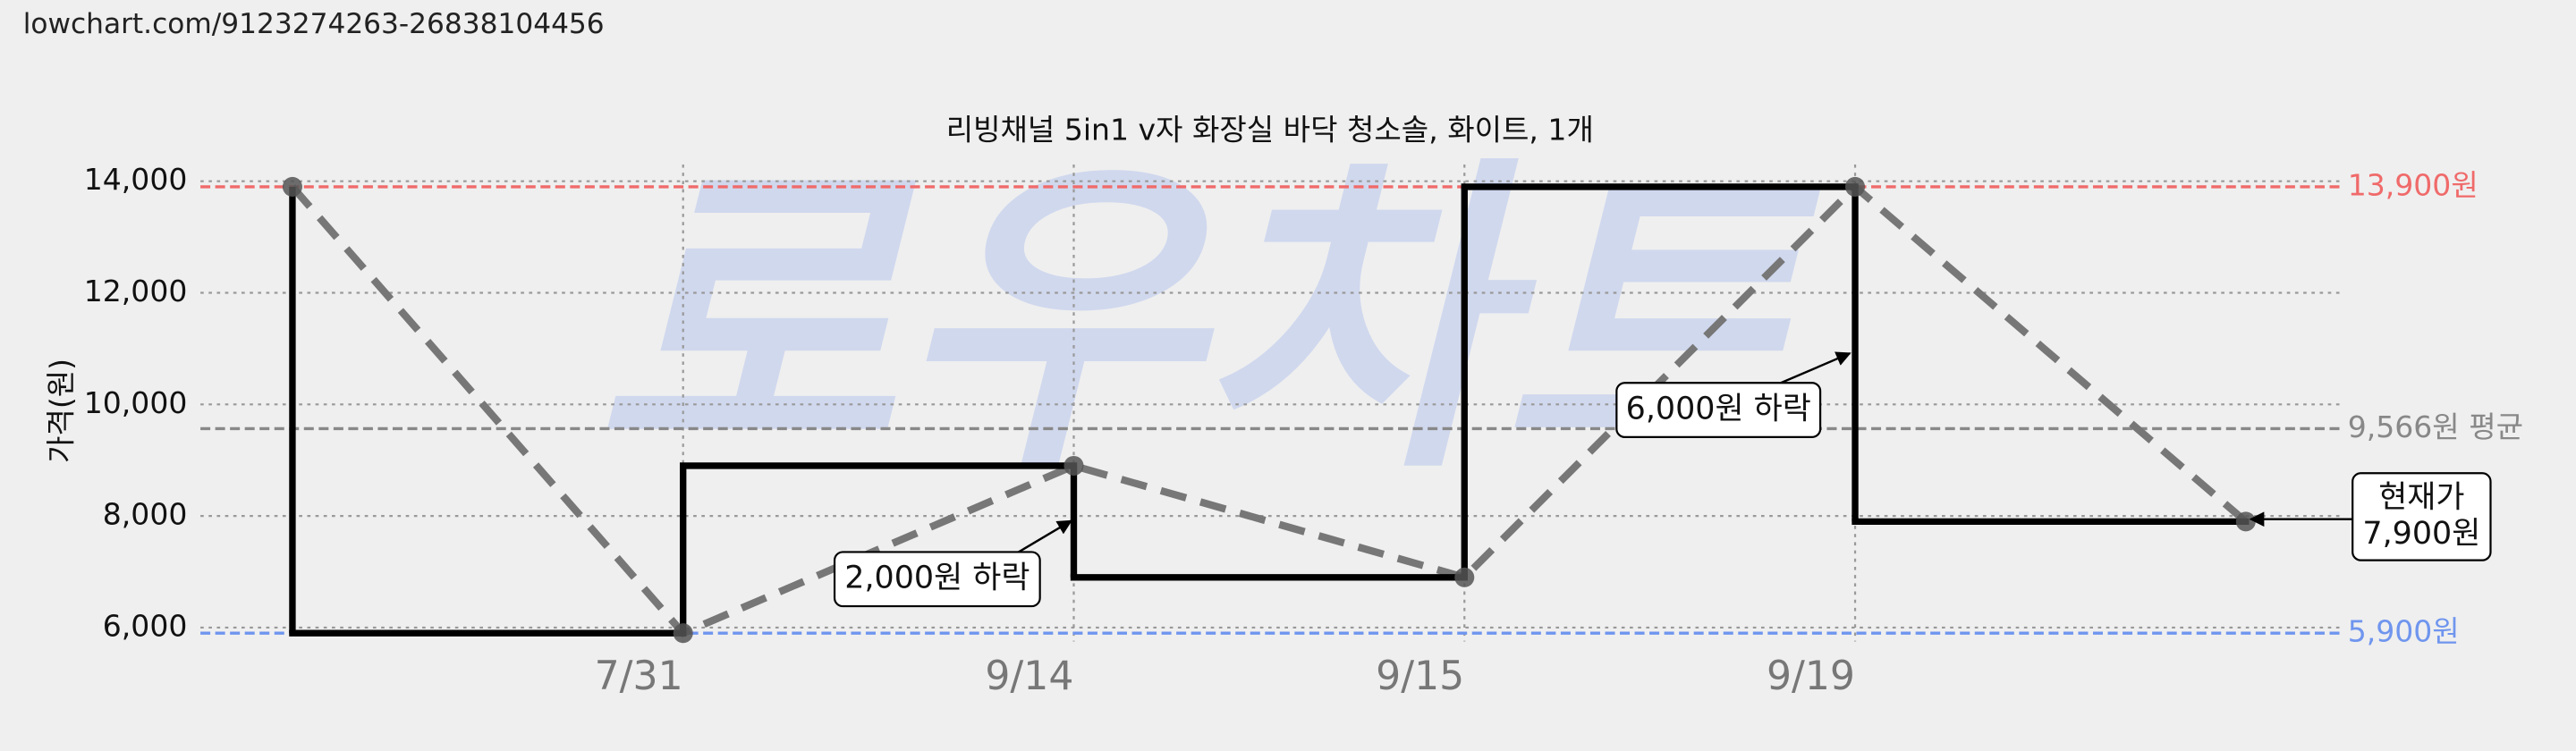  What do you see at coordinates (145, 625) in the screenshot?
I see `y-tick-label: 6,000` at bounding box center [145, 625].